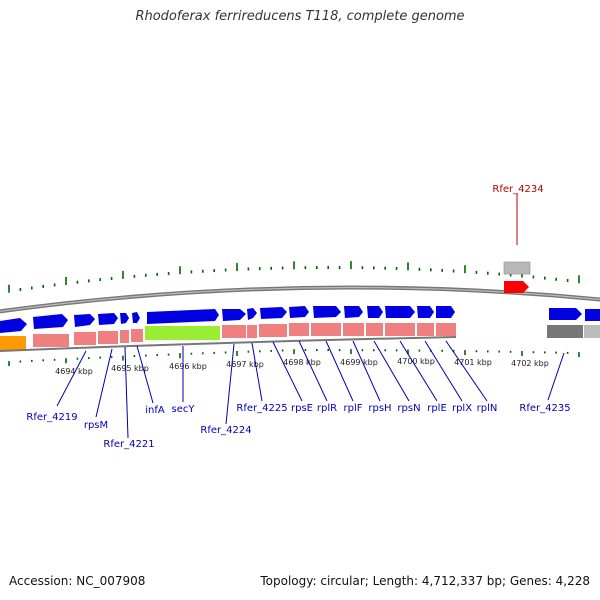 The image size is (600, 600). I want to click on bottom-tick-row, so click(294, 358).